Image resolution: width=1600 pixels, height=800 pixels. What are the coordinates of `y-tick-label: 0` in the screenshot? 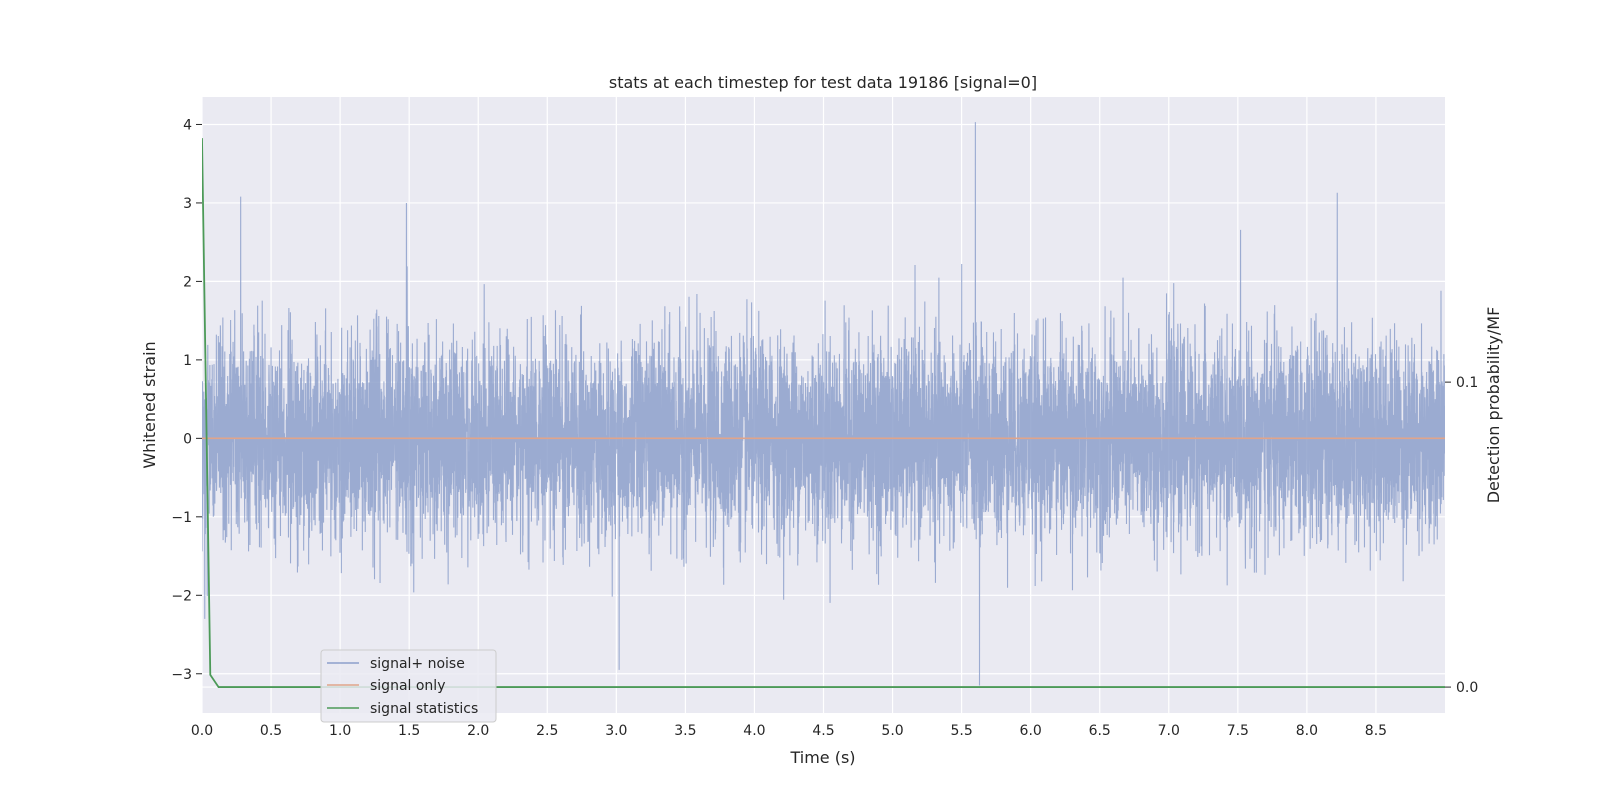 It's located at (187, 439).